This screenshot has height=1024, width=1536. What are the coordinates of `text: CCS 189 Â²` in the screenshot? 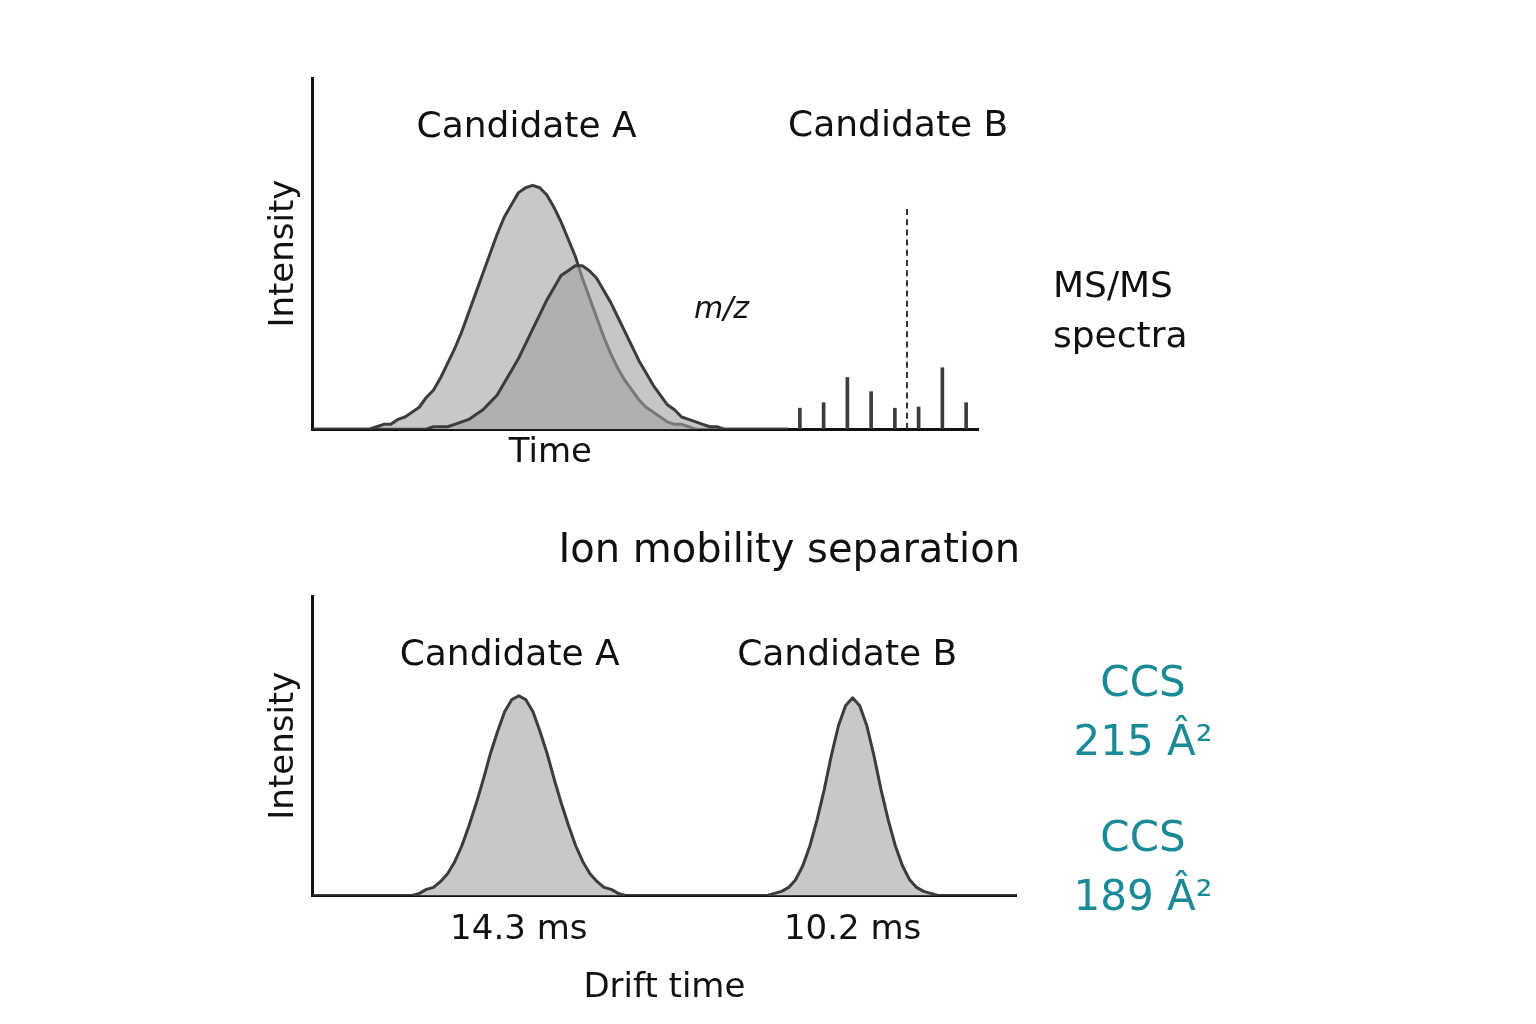 It's located at (1143, 866).